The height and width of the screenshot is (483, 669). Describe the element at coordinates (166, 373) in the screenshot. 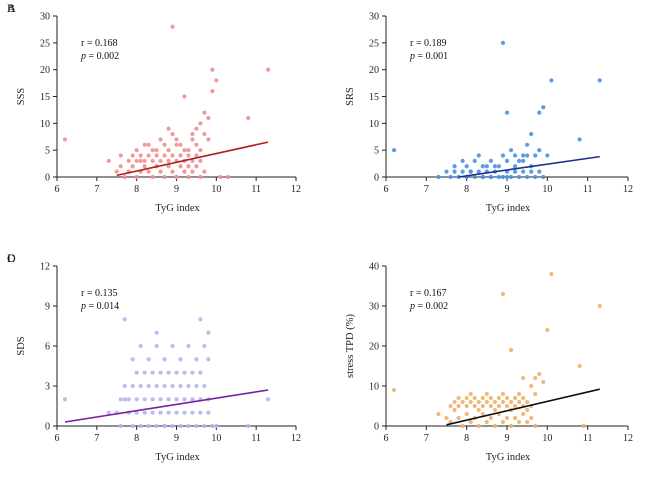

I see `panel-c-points` at that location.